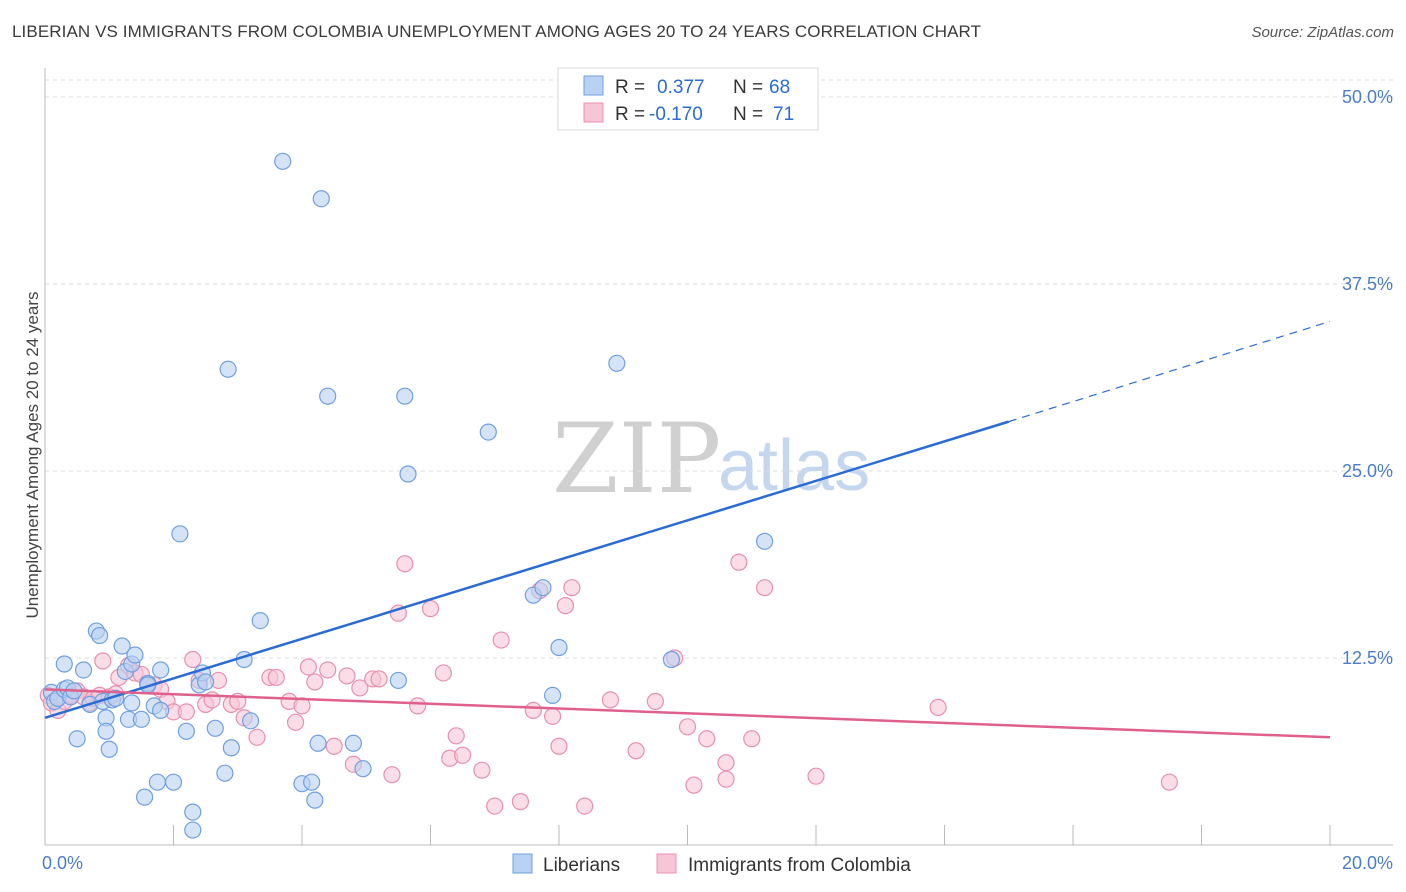 Image resolution: width=1406 pixels, height=892 pixels. What do you see at coordinates (32, 455) in the screenshot?
I see `y-axis-label: Unemployment Among Ages 20 to 24 years` at bounding box center [32, 455].